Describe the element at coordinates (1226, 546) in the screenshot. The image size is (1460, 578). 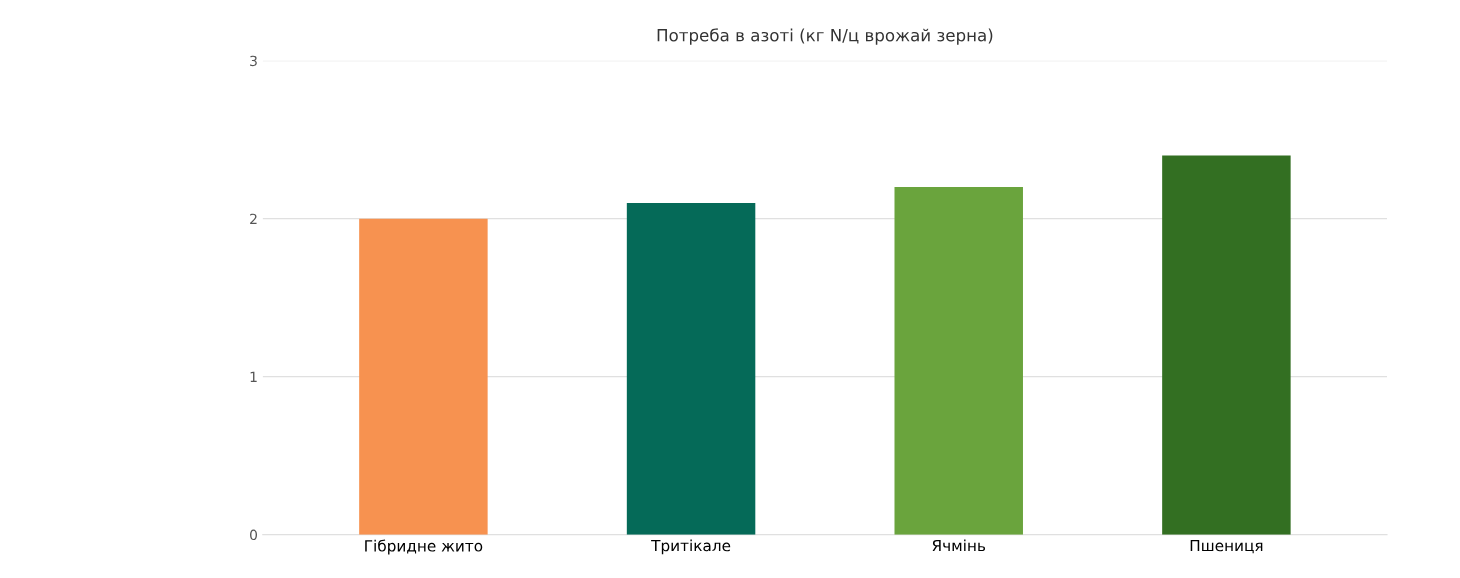
I see `x-tick-label: Пшениця` at that location.